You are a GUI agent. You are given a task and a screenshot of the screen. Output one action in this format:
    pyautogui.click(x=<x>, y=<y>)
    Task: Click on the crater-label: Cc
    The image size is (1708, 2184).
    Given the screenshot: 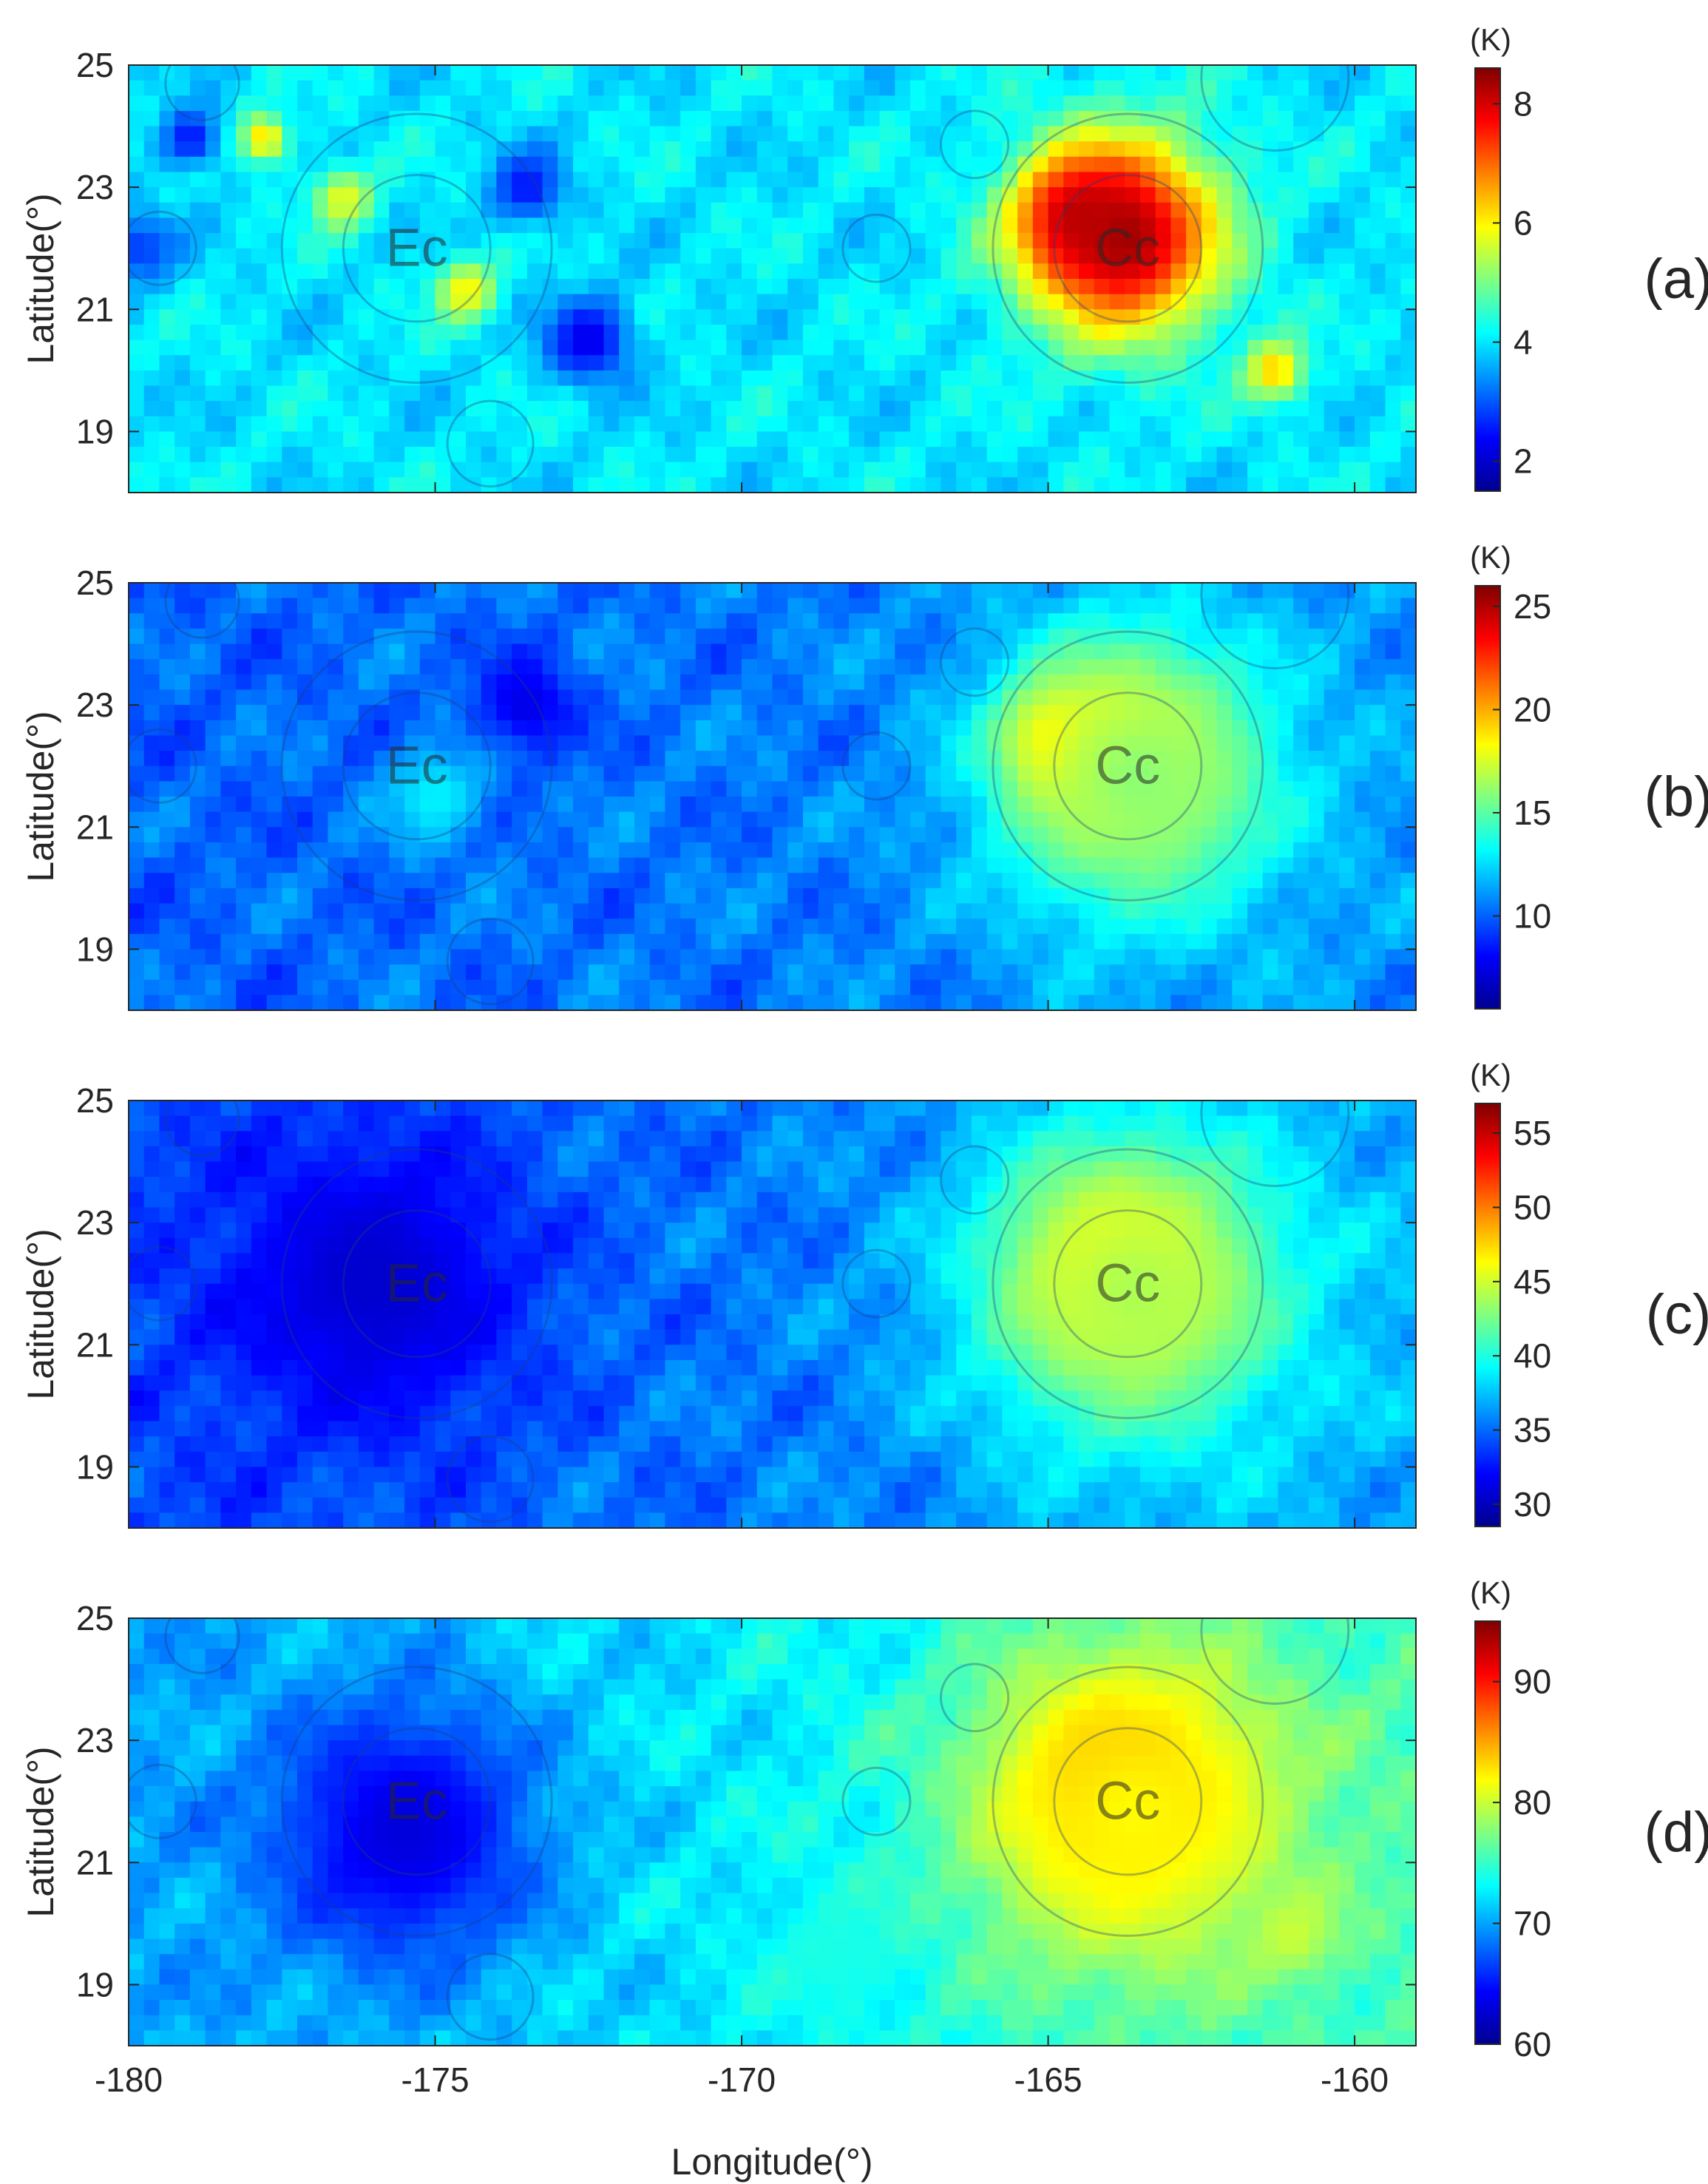 What is the action you would take?
    pyautogui.click(x=1127, y=249)
    